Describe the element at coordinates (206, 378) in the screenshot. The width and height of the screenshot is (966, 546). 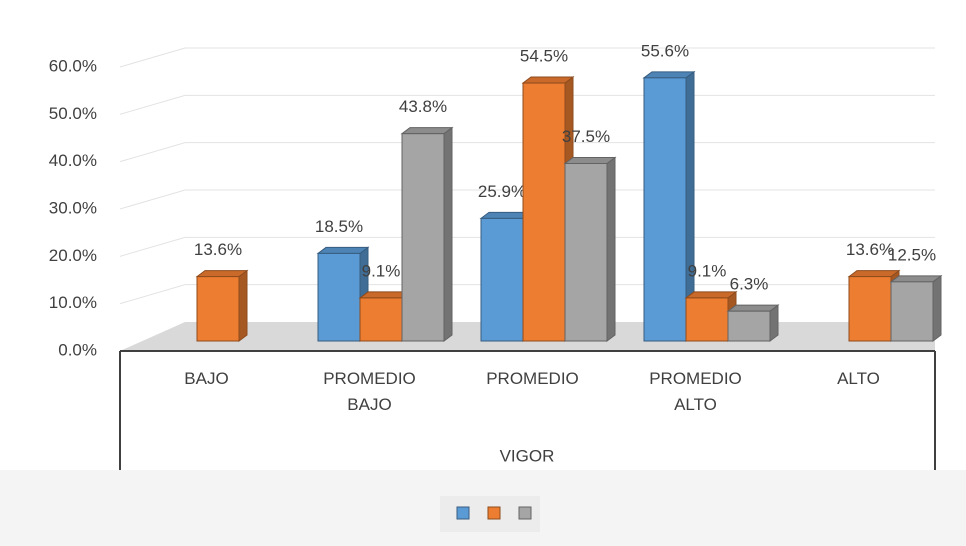
I see `x-tick-label: BAJO` at that location.